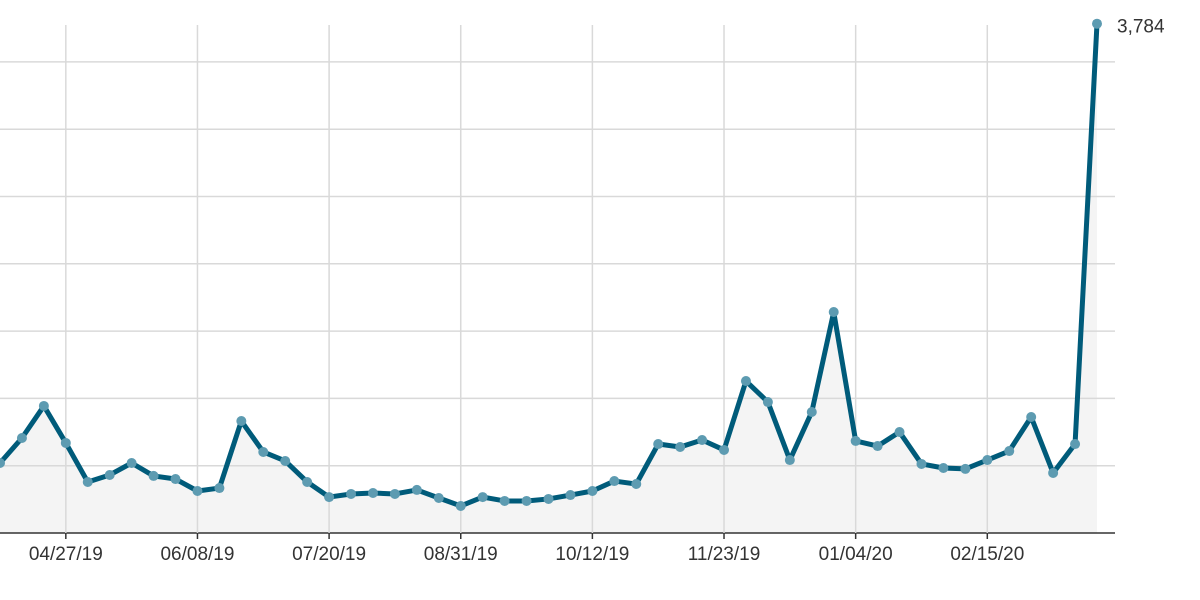  I want to click on x-tick-label: 11/23/19, so click(724, 554).